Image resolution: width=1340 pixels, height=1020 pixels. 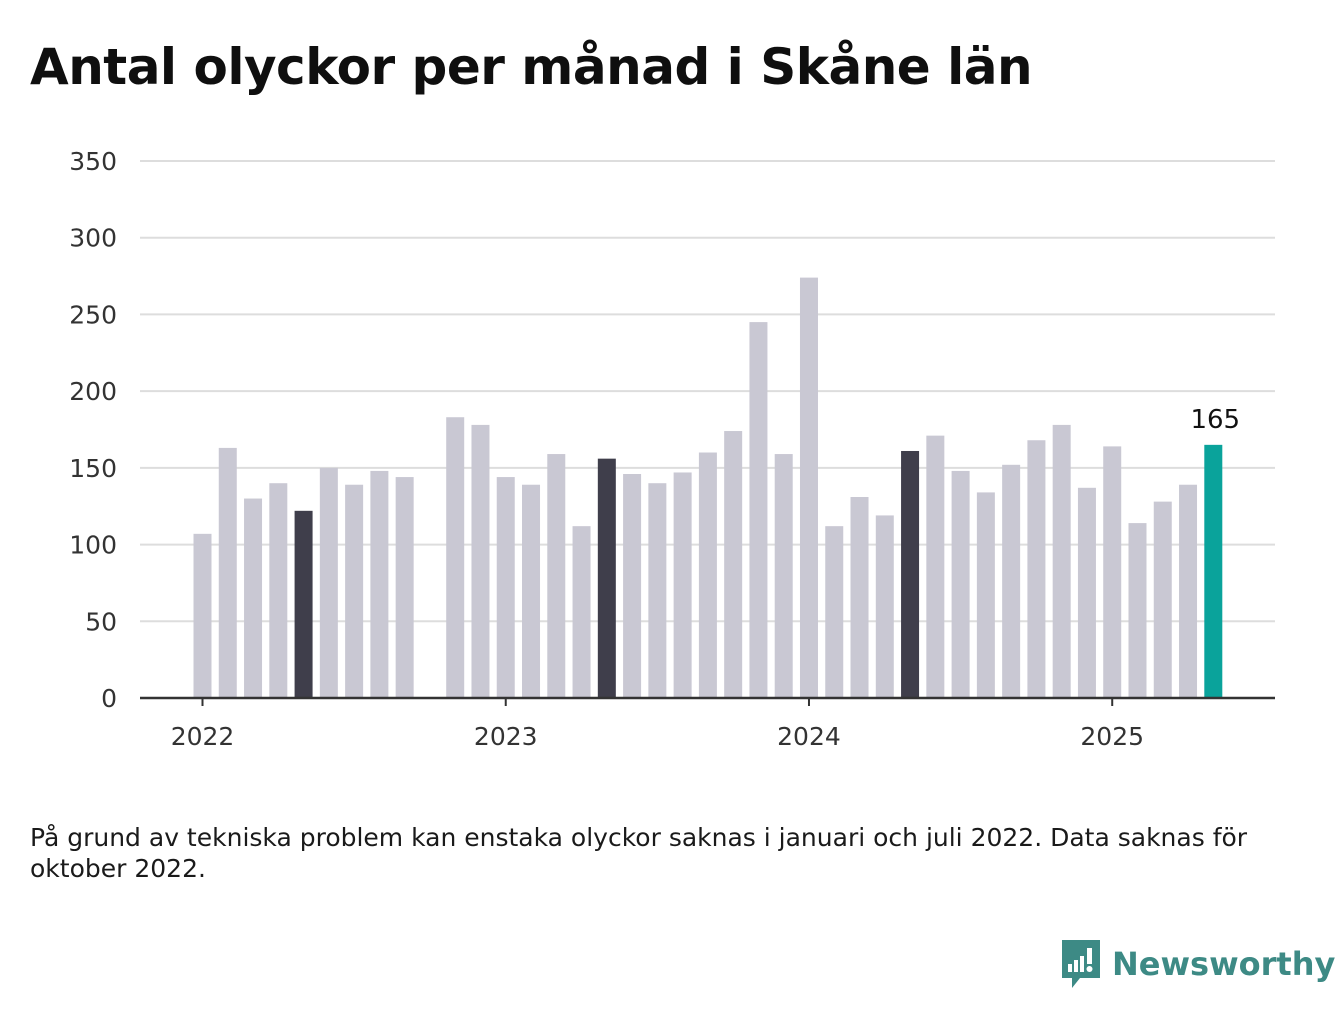 I want to click on x-tick-label: 2024, so click(x=809, y=736).